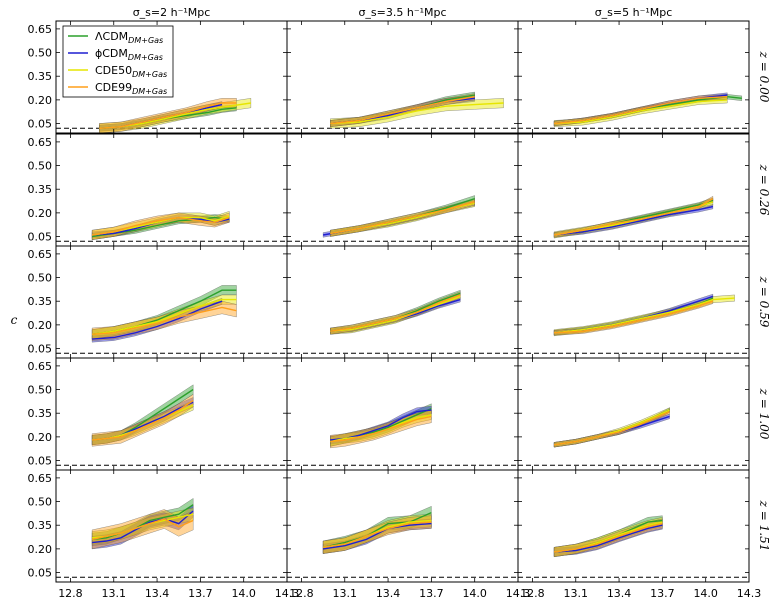 This screenshot has height=604, width=773. Describe the element at coordinates (402, 414) in the screenshot. I see `panel-r3-c1` at that location.